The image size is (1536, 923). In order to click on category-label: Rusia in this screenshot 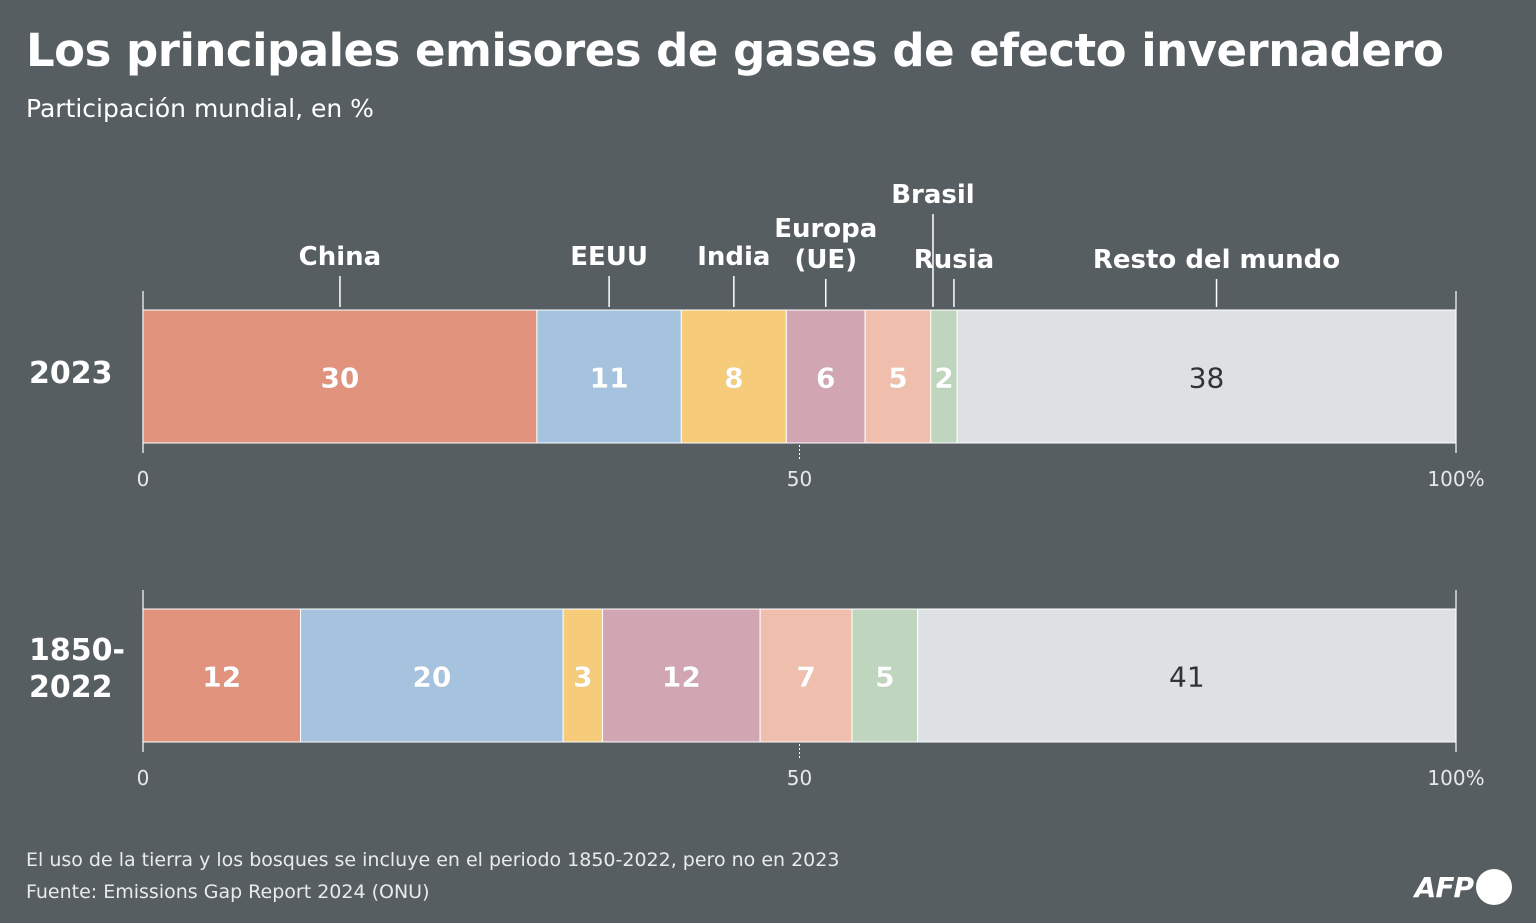, I will do `click(954, 260)`.